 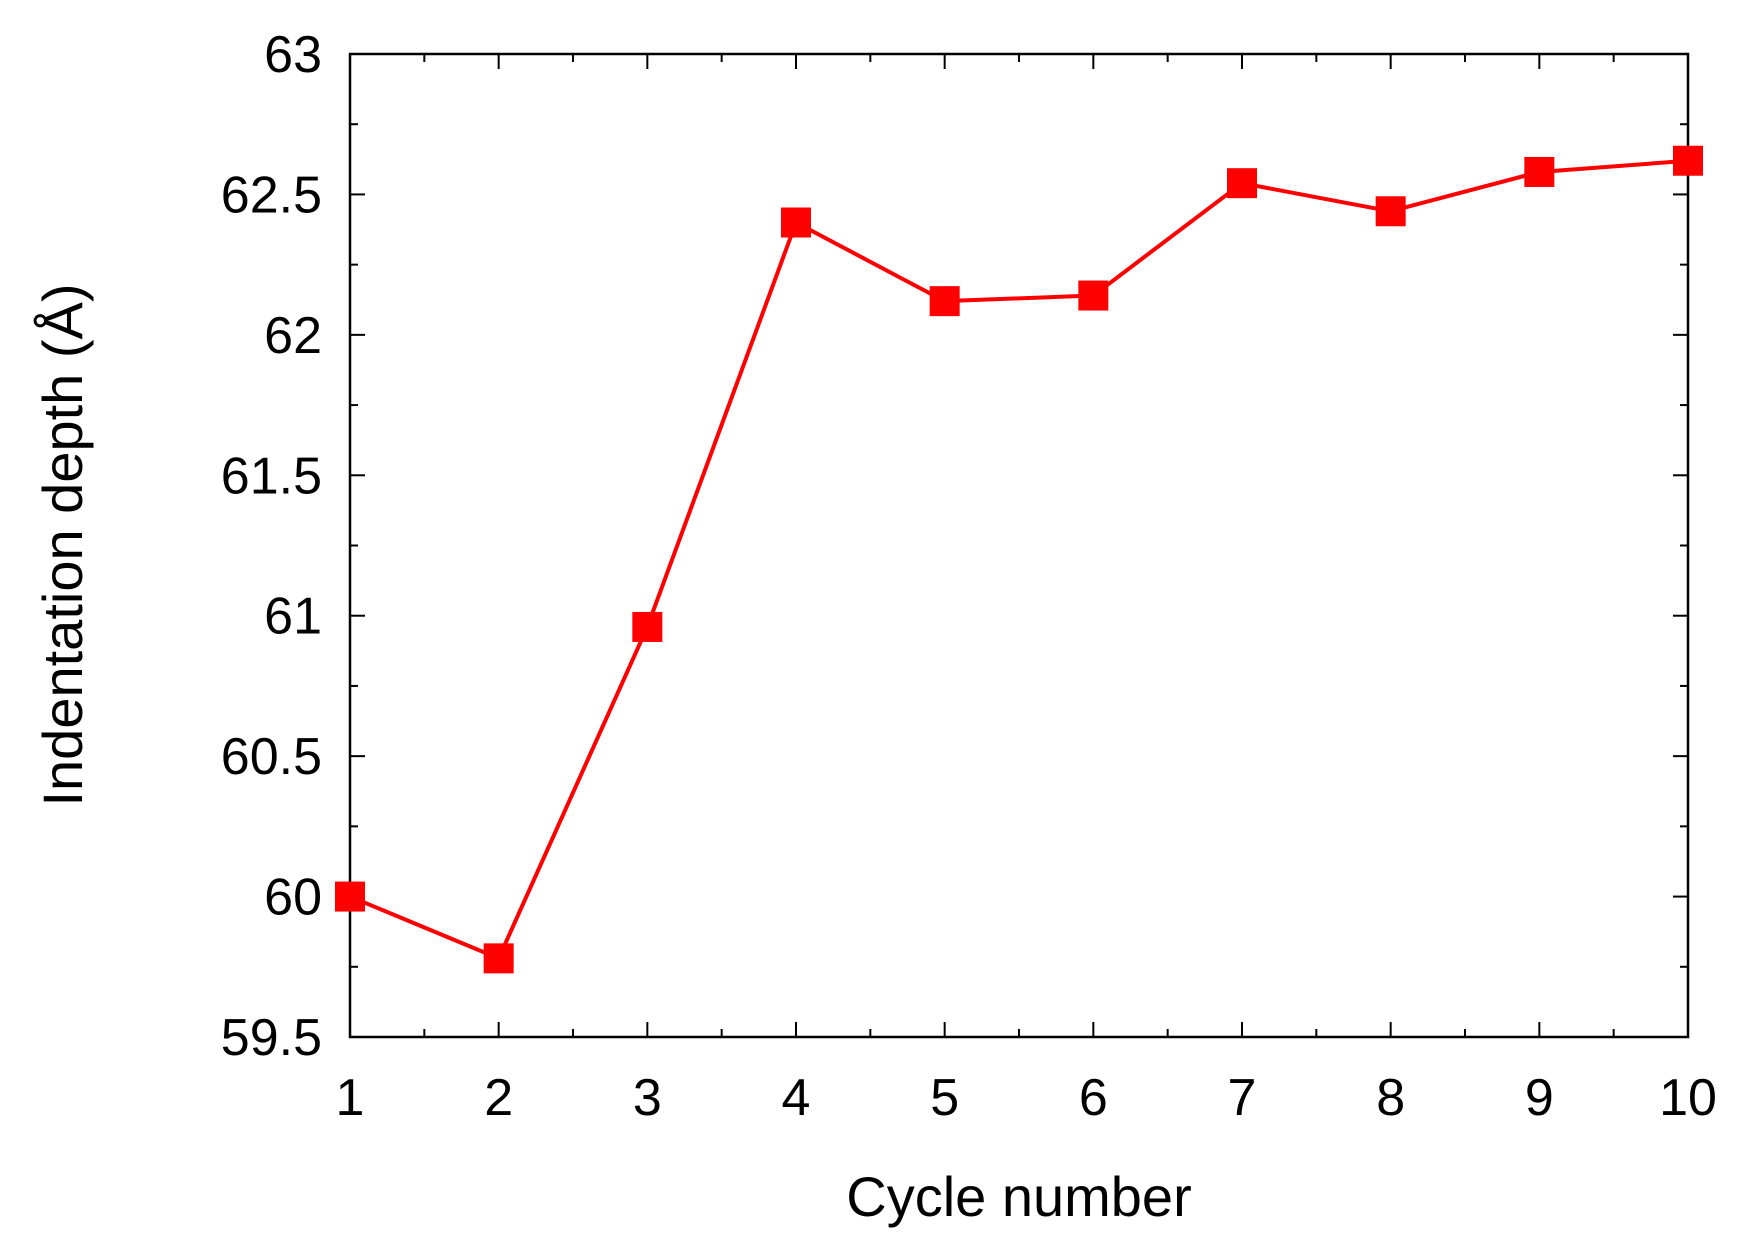 I want to click on x-tick-labels: 1 2 3 4 5 6 7 8 9 10, so click(x=1026, y=1098).